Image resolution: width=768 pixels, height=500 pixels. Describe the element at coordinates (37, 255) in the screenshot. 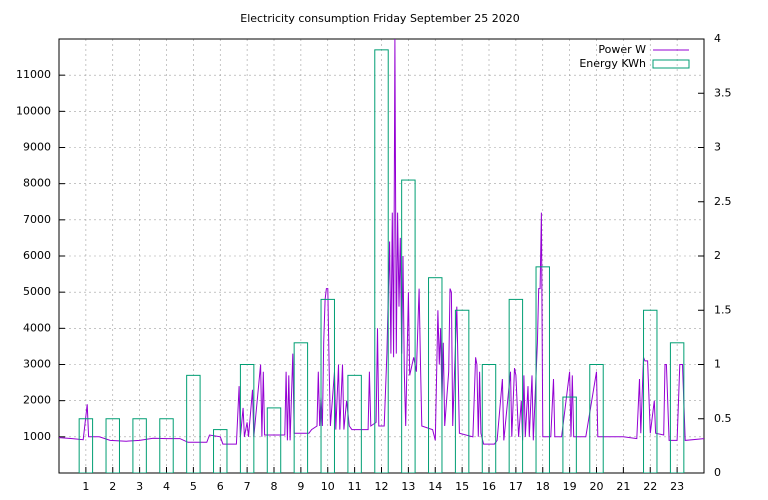

I see `y-tick-label: 6000` at that location.